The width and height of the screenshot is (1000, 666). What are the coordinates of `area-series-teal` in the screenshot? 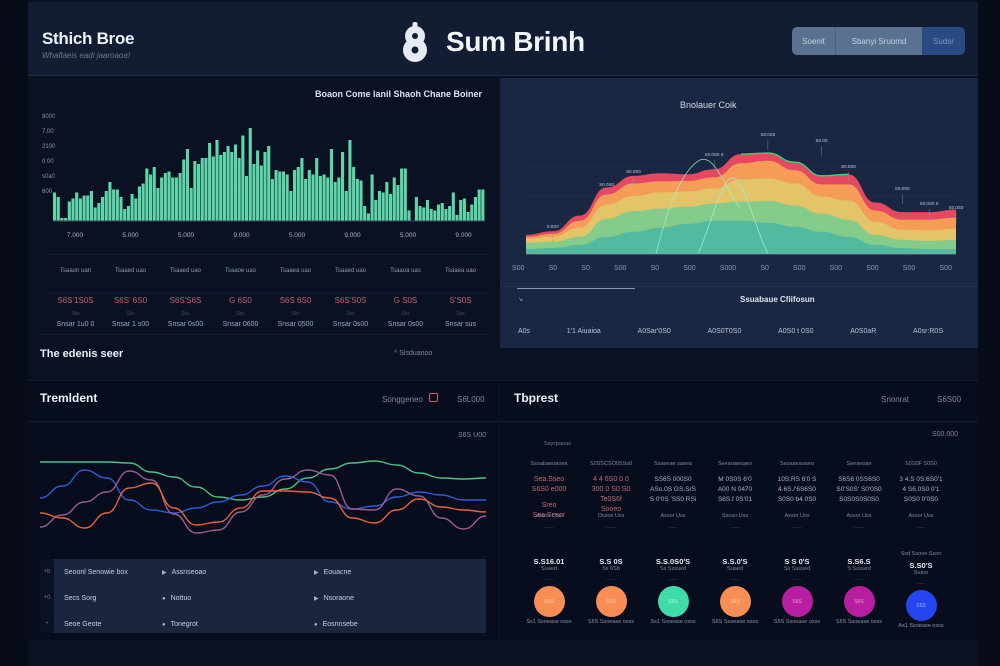 It's located at (741, 237).